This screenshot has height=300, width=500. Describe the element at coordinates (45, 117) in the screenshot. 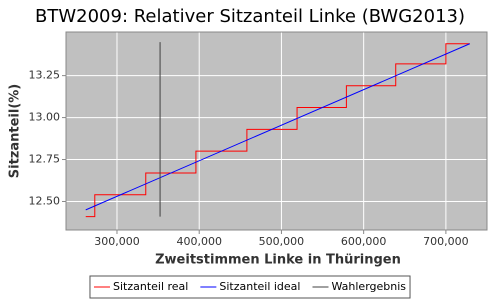

I see `y-tick-label: 13.00` at that location.